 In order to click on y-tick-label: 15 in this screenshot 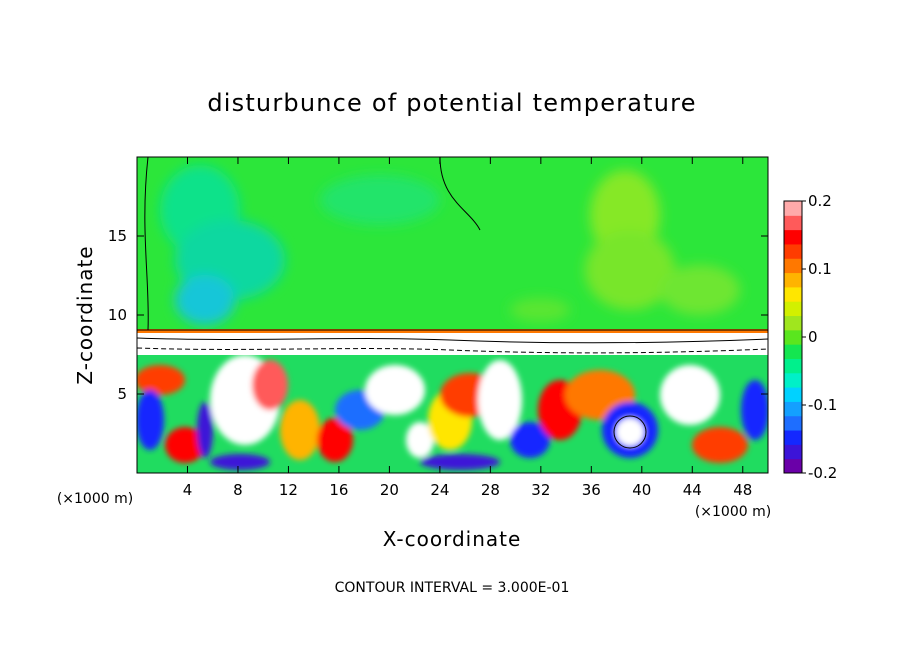, I will do `click(117, 236)`.